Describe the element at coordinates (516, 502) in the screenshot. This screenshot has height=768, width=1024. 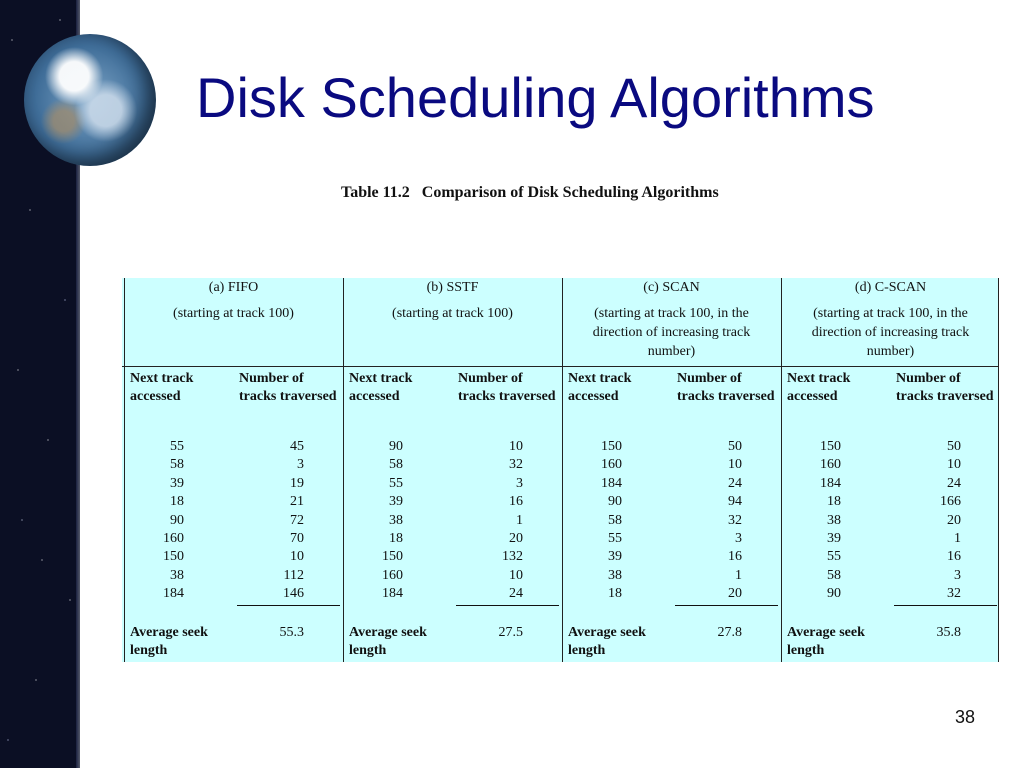
I see `tracks-traversed-value: 16` at that location.